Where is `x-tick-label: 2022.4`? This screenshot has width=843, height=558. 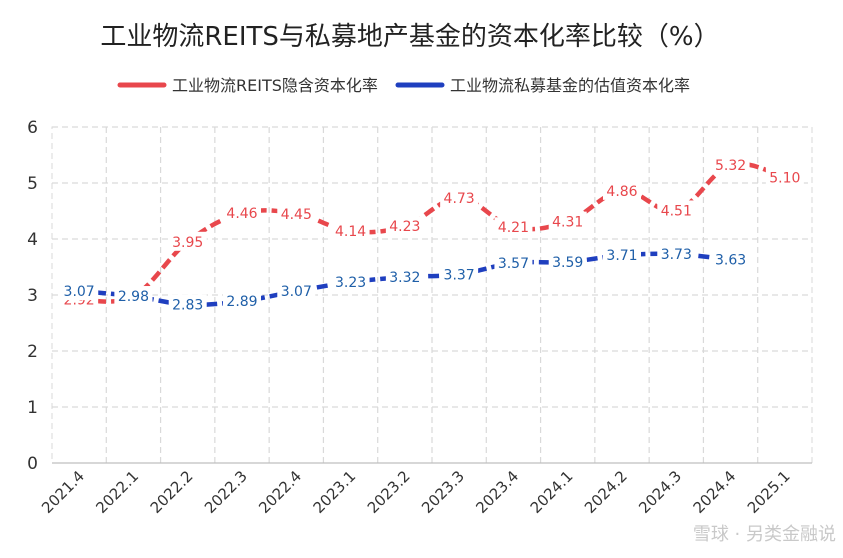
x-tick-label: 2022.4 is located at coordinates (280, 492).